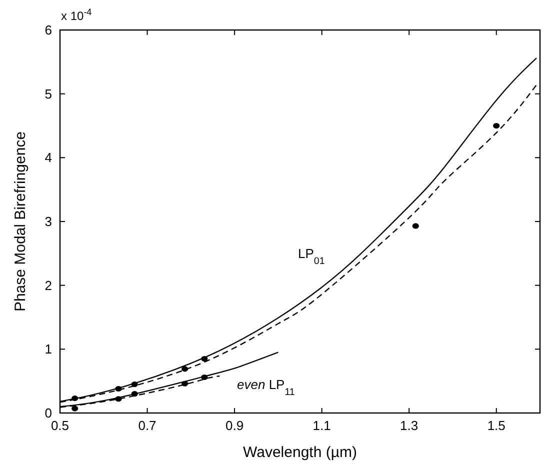 This screenshot has height=466, width=543. Describe the element at coordinates (235, 425) in the screenshot. I see `x-tick-label: 0.9` at that location.